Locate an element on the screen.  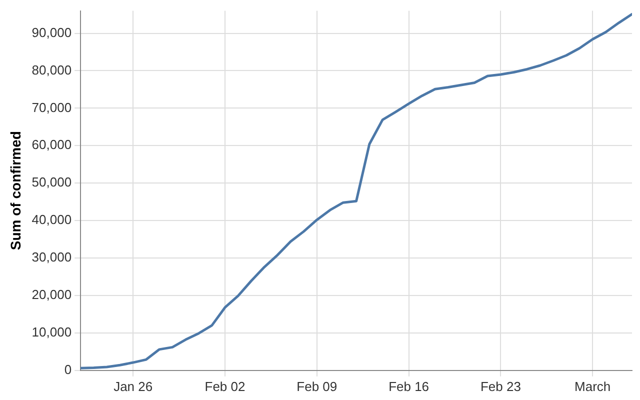
y-tick-label: 80,000 is located at coordinates (52, 70).